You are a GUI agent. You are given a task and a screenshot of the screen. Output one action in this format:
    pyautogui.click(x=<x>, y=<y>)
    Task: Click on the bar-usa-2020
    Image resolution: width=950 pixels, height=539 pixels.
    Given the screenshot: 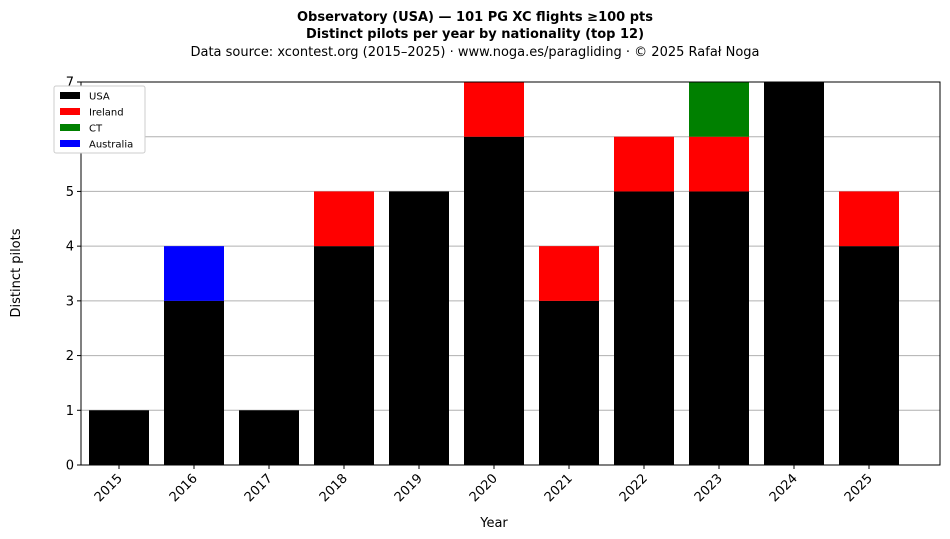 What is the action you would take?
    pyautogui.click(x=494, y=300)
    